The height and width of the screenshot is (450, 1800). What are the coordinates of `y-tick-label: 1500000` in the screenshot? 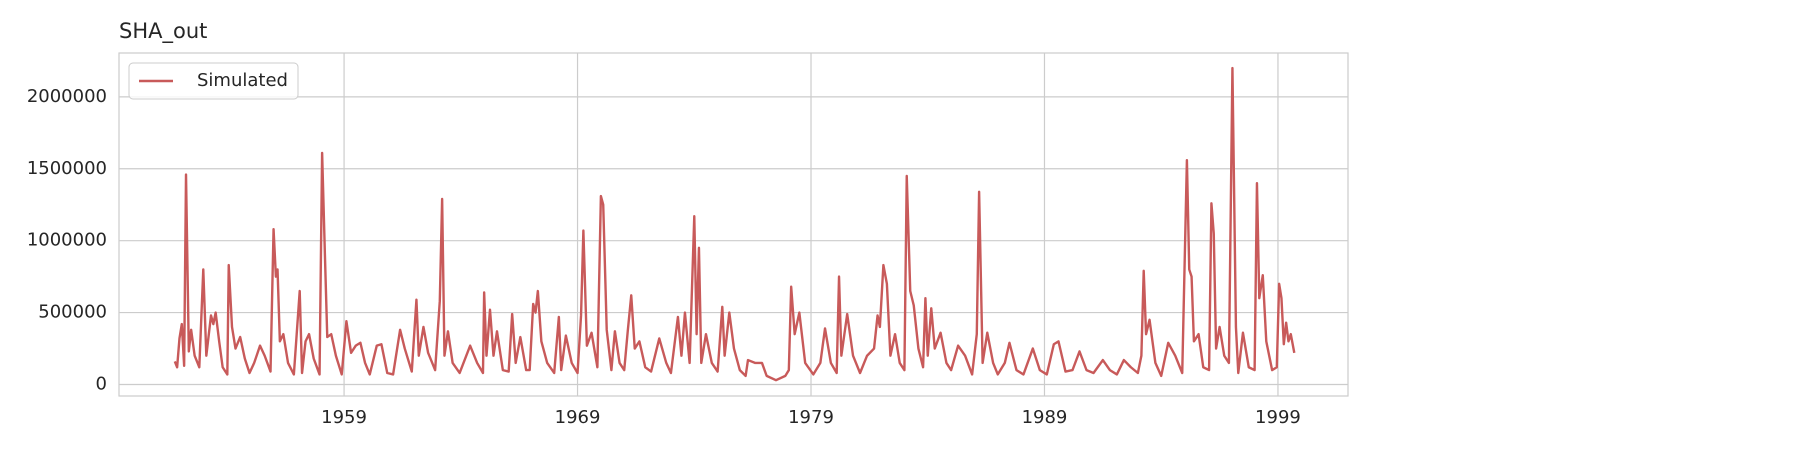 It's located at (67, 168).